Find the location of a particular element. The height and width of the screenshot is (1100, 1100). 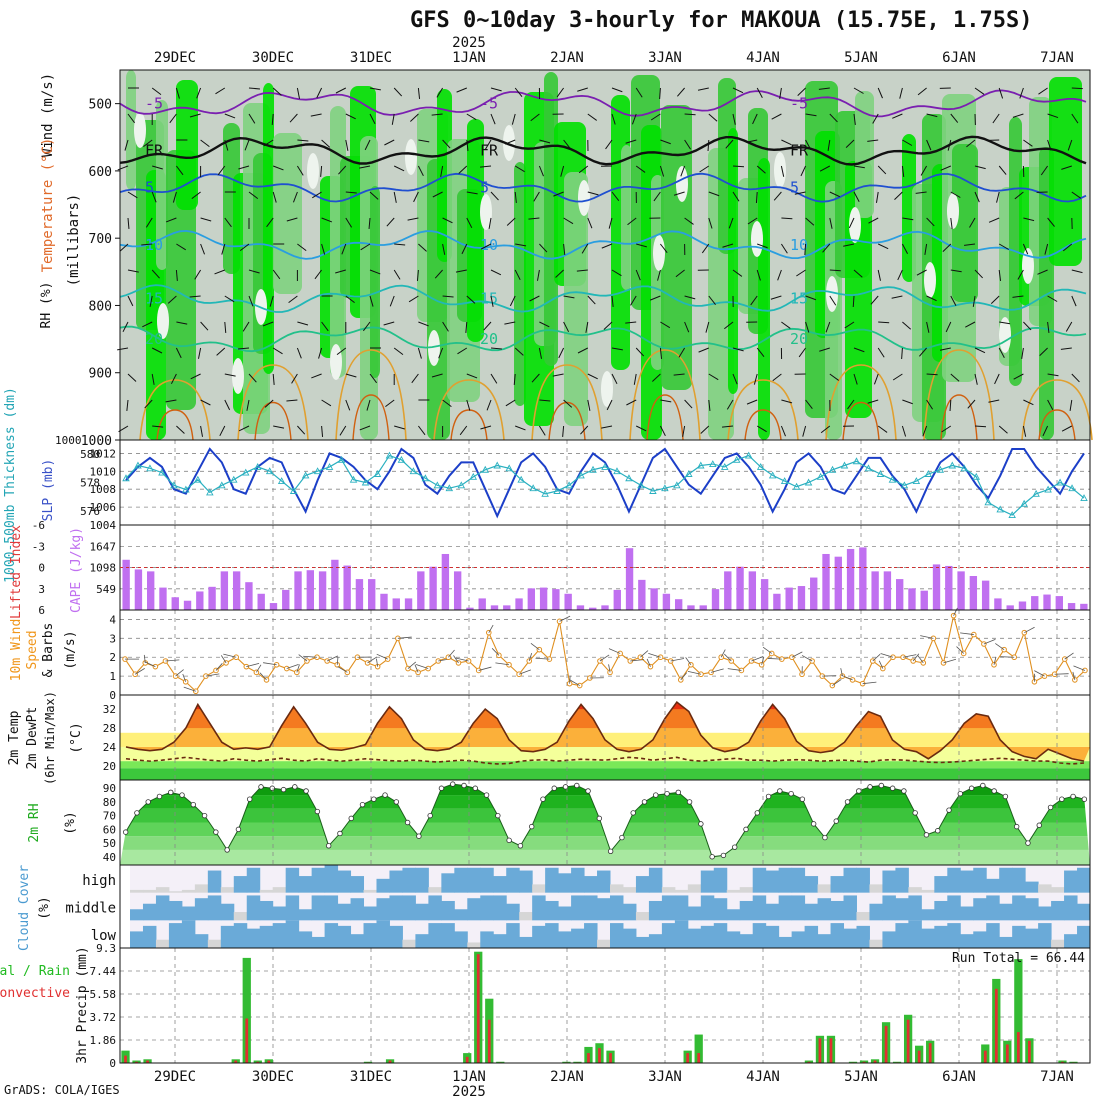

rh-blob is located at coordinates (576, 299).